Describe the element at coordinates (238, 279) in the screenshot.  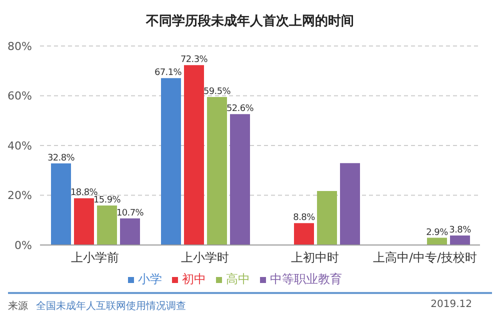
I see `legend-label: 高中` at that location.